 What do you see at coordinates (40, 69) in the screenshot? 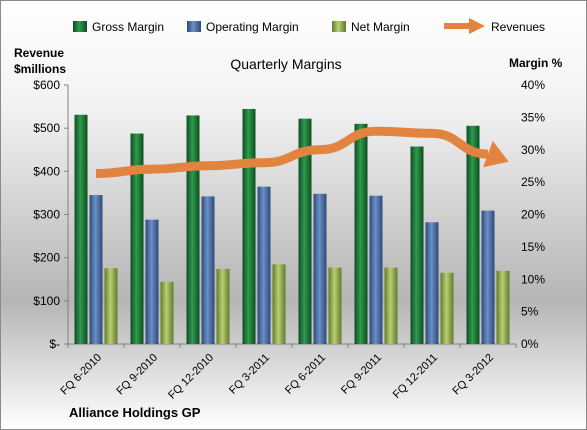
I see `left-axis-title-line-2: $millions` at bounding box center [40, 69].